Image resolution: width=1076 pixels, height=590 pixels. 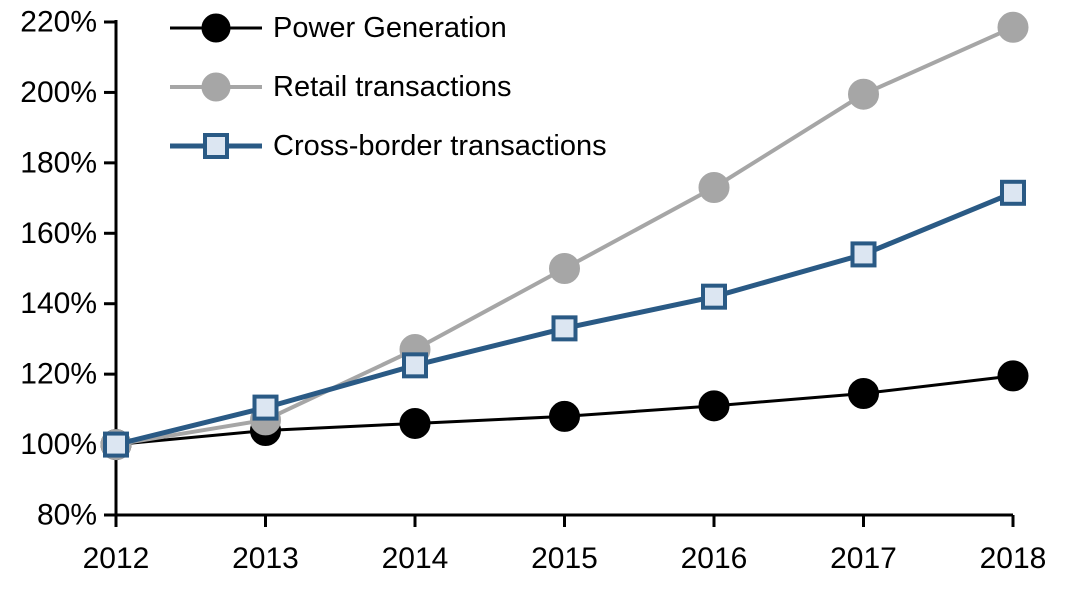 I want to click on legend-item-retail-transactions: Retail transactions, so click(x=388, y=87).